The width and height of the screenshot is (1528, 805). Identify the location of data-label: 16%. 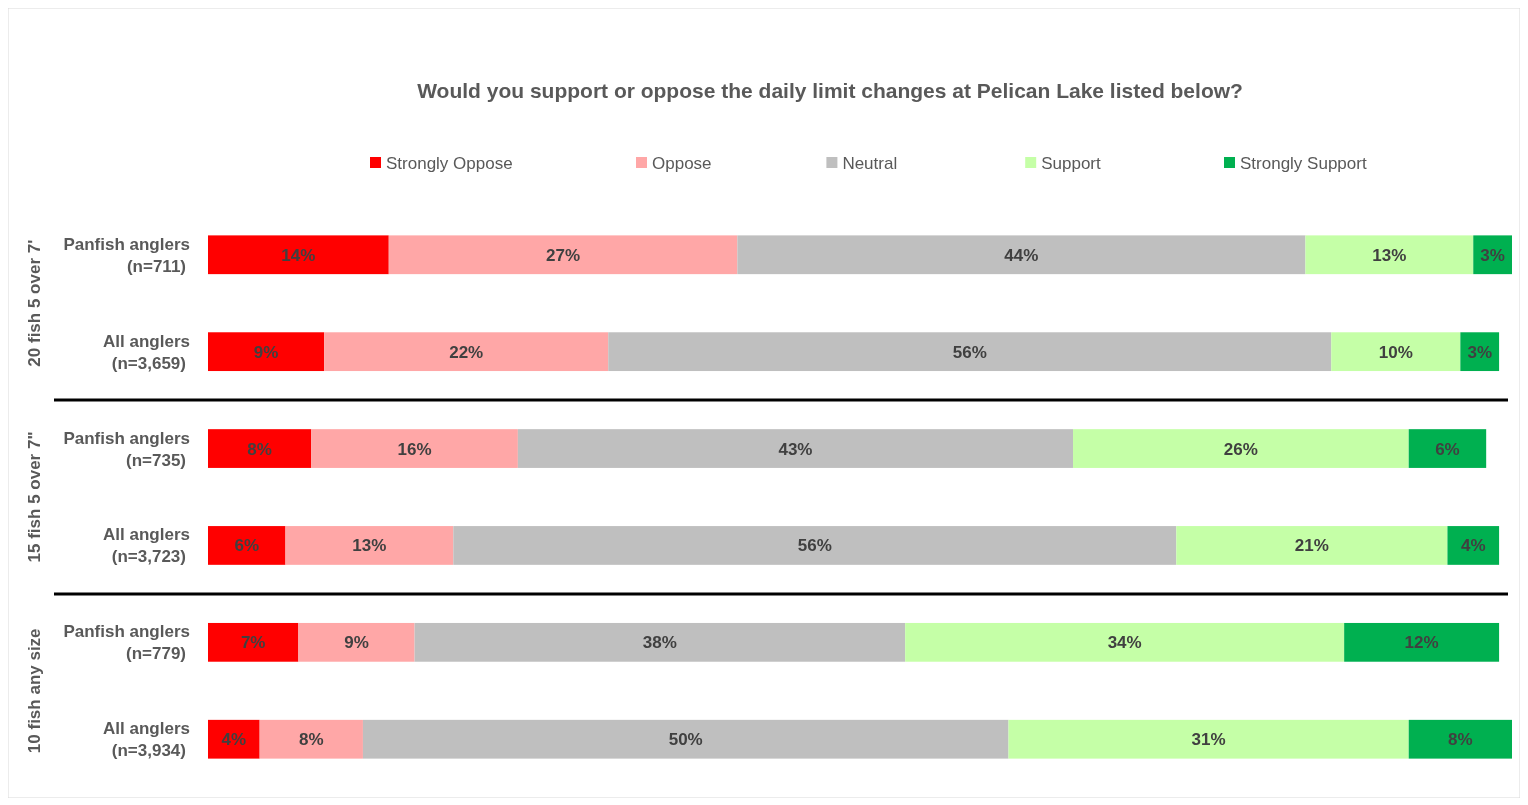
(414, 449).